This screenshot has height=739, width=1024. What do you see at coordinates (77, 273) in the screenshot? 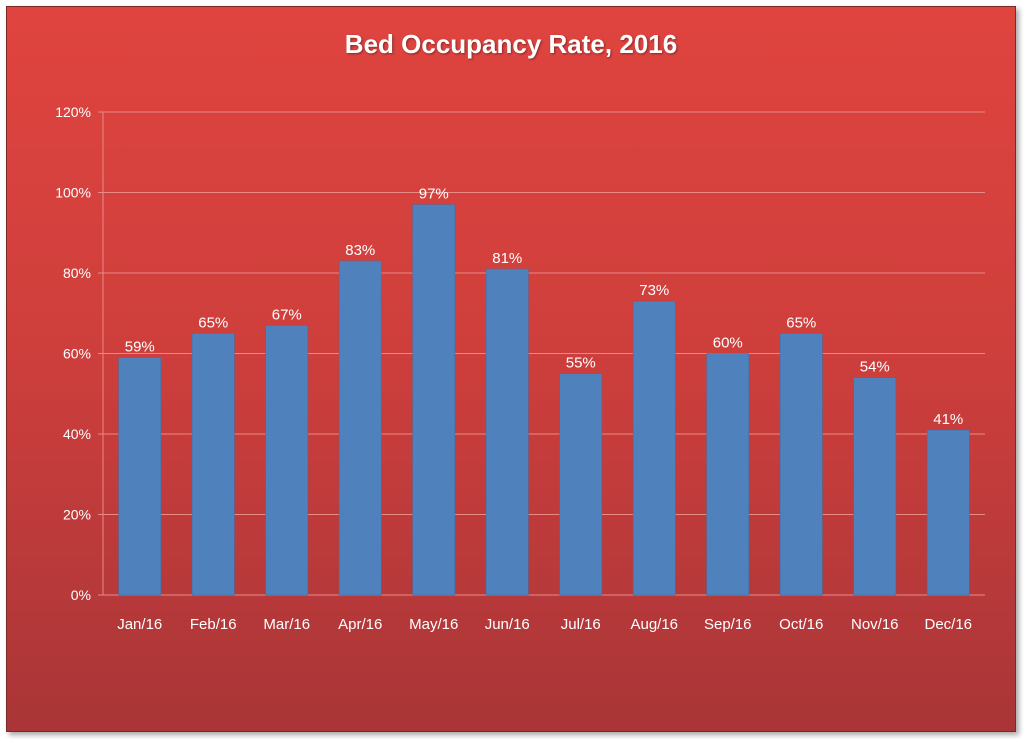
I see `y-tick-label: 80%` at bounding box center [77, 273].